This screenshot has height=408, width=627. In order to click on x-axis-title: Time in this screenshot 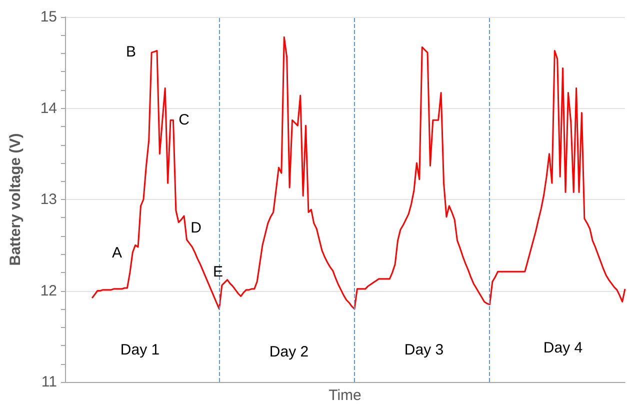, I will do `click(345, 395)`.